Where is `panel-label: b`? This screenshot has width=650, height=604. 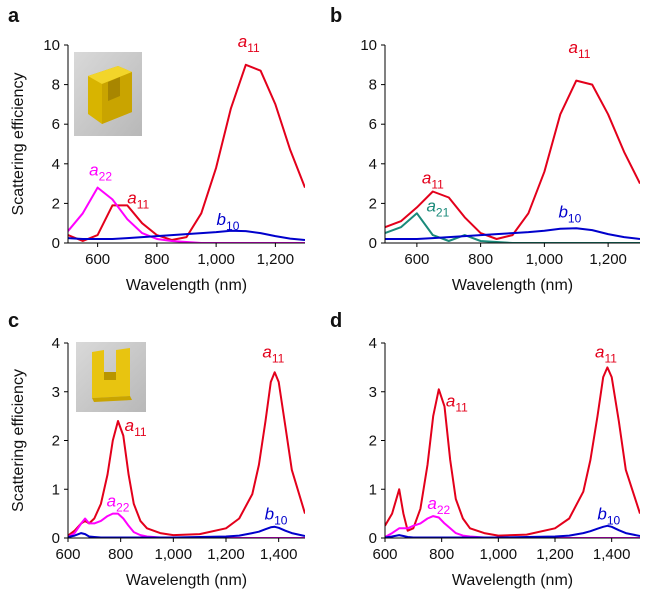
panel-label: b is located at coordinates (336, 16).